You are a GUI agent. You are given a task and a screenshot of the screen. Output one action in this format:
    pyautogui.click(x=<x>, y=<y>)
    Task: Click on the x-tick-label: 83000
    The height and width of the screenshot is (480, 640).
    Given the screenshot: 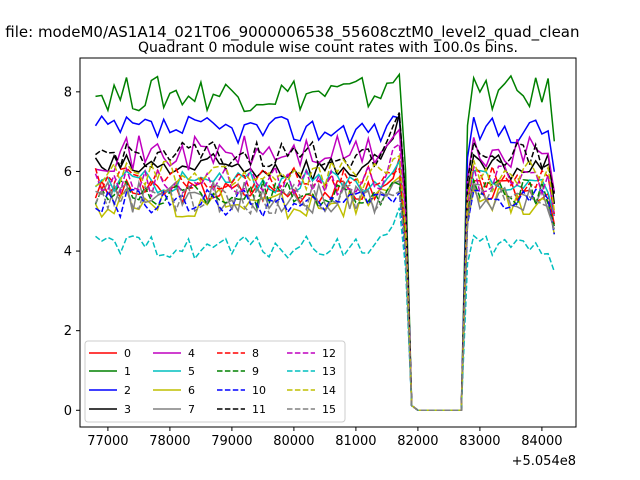 What is the action you would take?
    pyautogui.click(x=479, y=441)
    